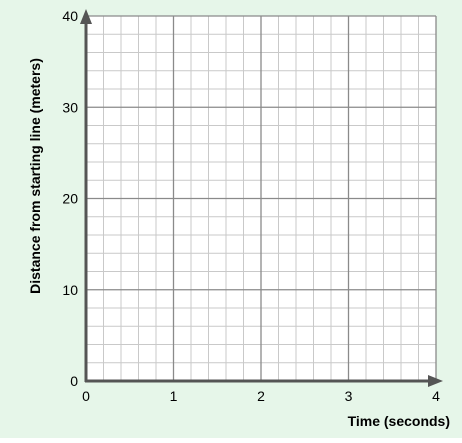 The width and height of the screenshot is (462, 443). I want to click on y-tick-label: 10, so click(70, 290).